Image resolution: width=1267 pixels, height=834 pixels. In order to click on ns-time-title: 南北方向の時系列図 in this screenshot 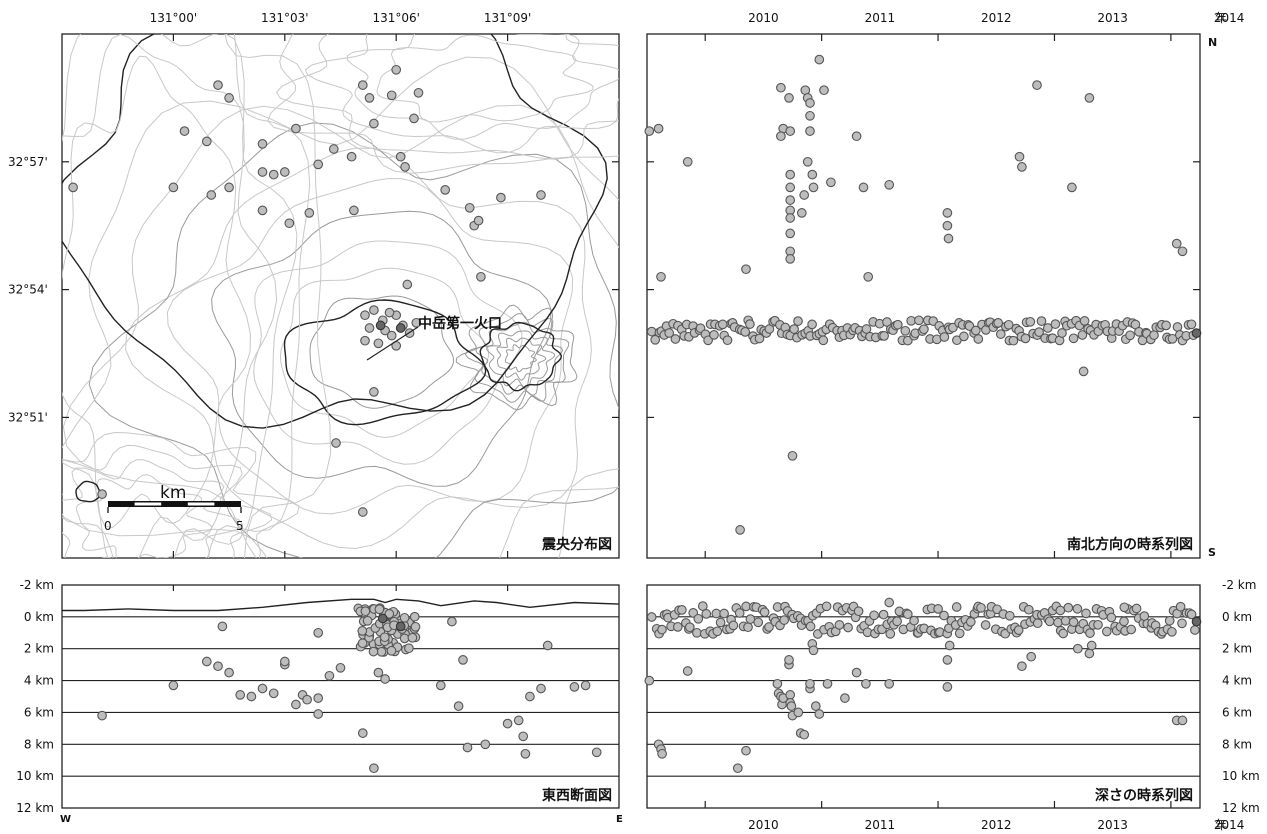, I will do `click(1130, 544)`.